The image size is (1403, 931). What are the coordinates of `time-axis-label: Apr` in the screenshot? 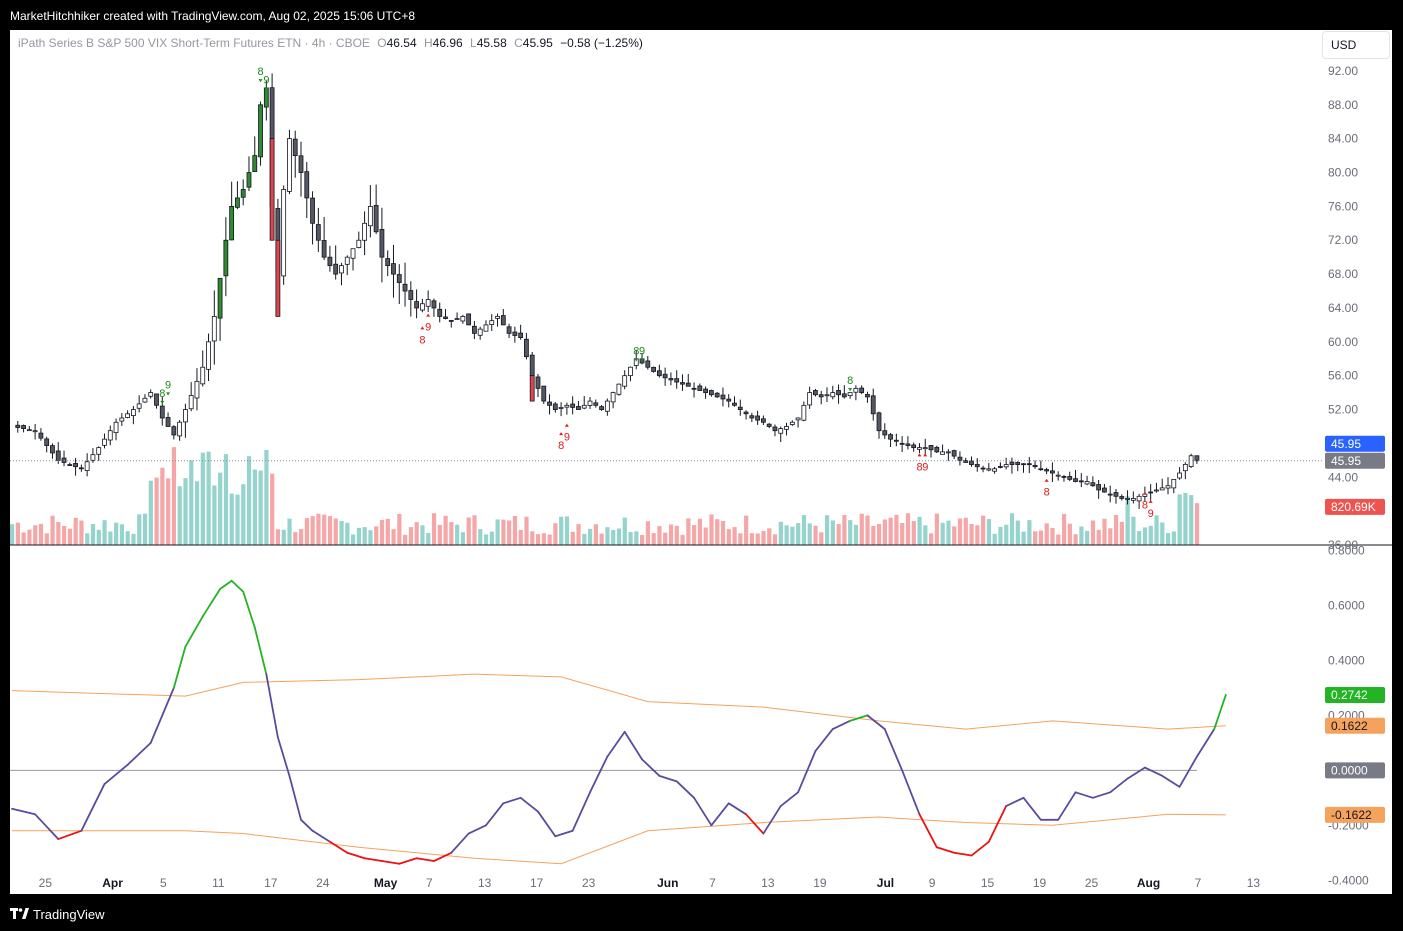 It's located at (112, 883).